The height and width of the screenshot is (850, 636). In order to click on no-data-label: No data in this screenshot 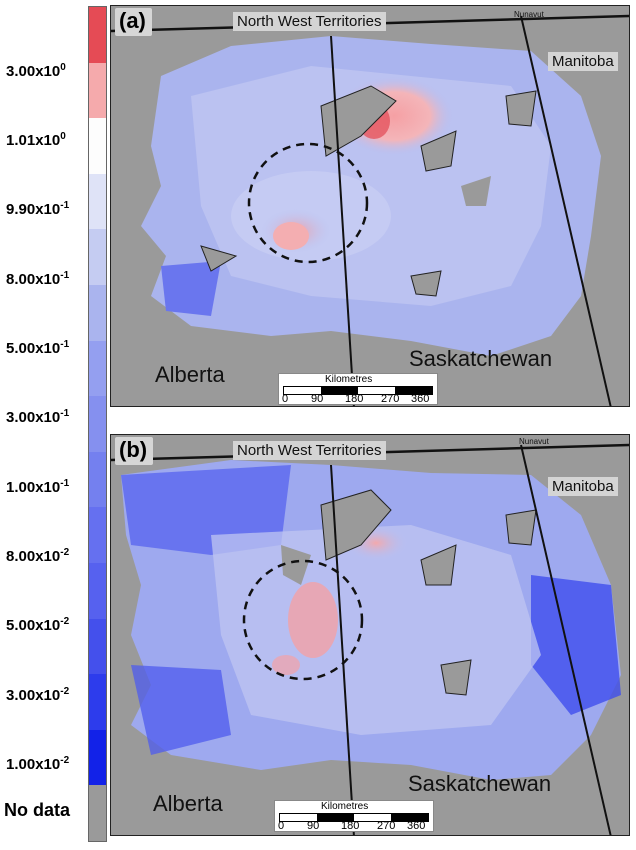, I will do `click(37, 810)`.